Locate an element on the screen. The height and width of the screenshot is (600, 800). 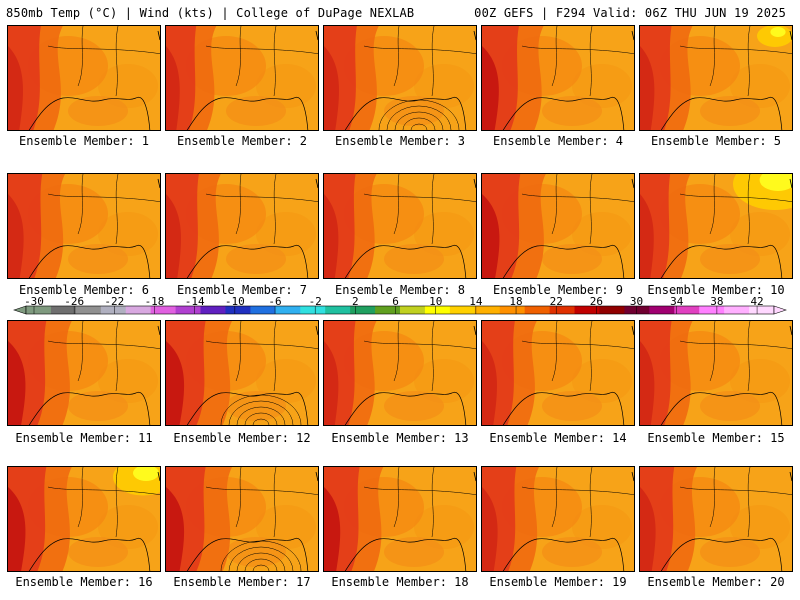
ensemble-member-label: Ensemble Member: 8 is located at coordinates (400, 290).